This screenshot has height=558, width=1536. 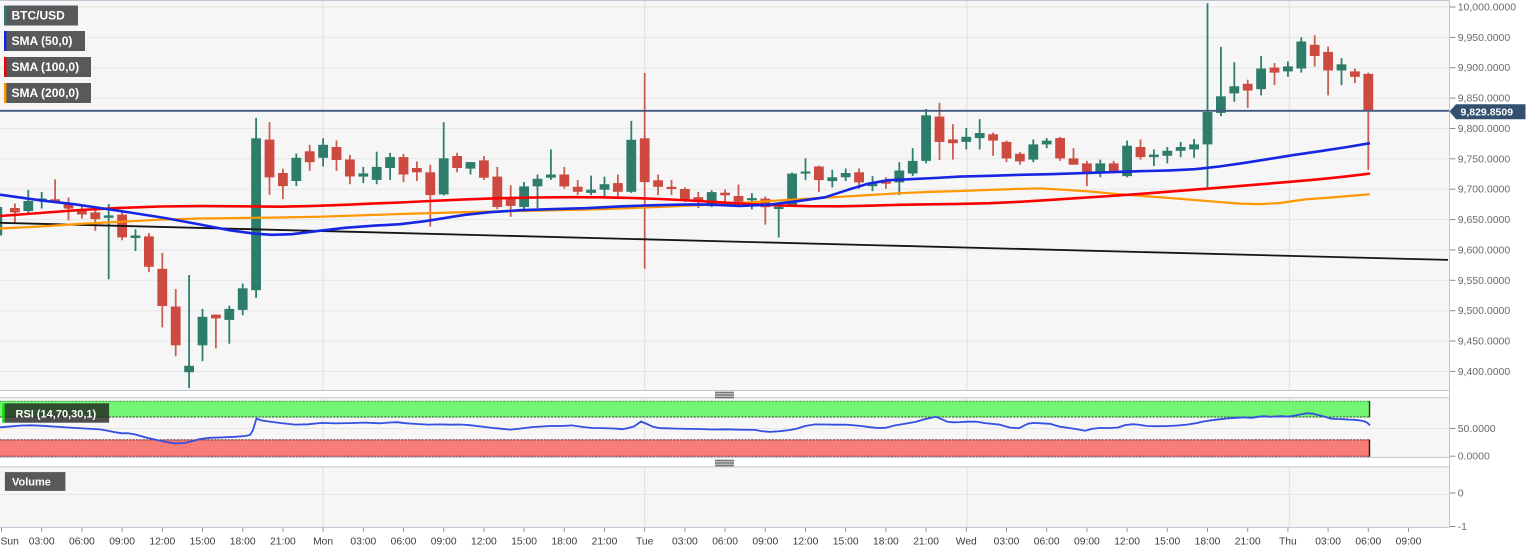 I want to click on svg-text: BTC/USD, so click(x=39, y=16).